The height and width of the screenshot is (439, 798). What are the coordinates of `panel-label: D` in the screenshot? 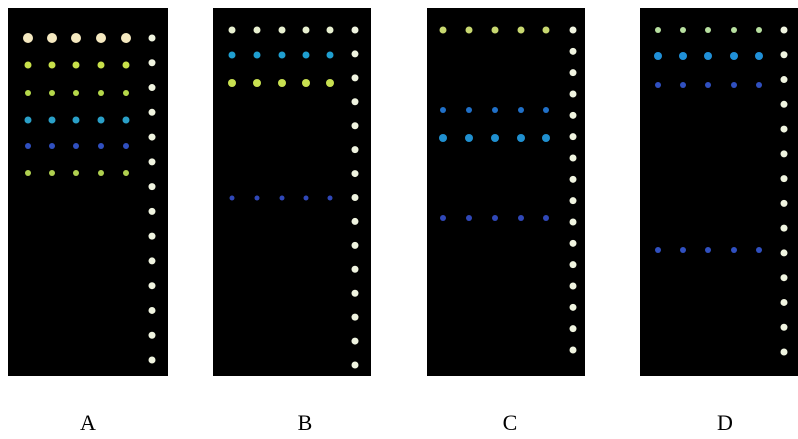 It's located at (725, 422).